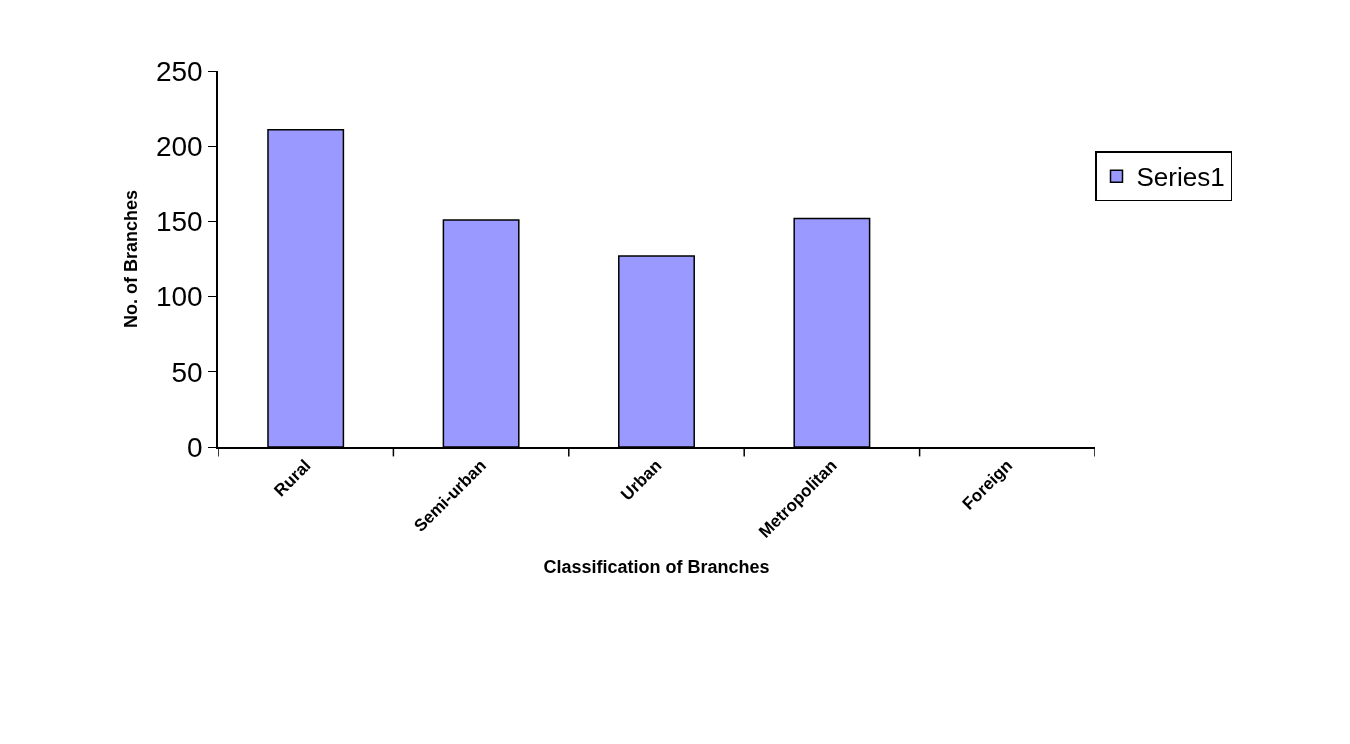 This screenshot has height=744, width=1350. Describe the element at coordinates (656, 567) in the screenshot. I see `x-axis-title: Classification of Branches` at that location.